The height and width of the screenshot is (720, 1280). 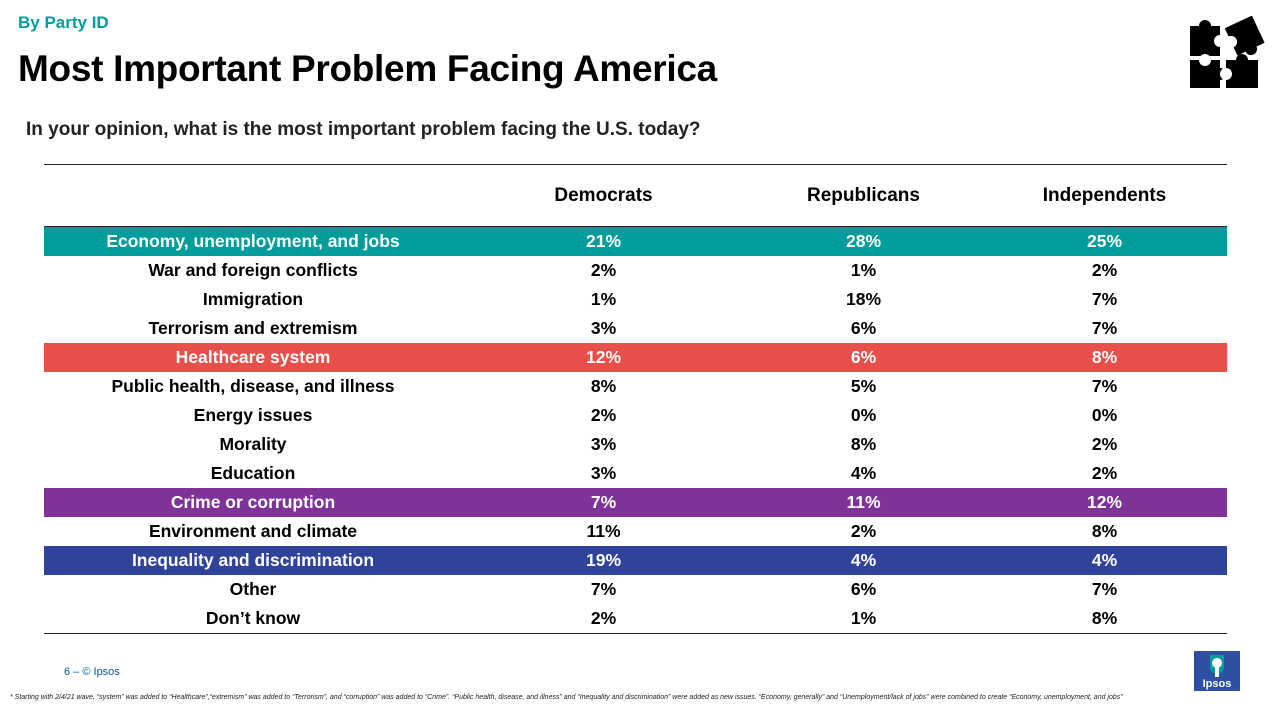 What do you see at coordinates (253, 589) in the screenshot?
I see `row-label: Other` at bounding box center [253, 589].